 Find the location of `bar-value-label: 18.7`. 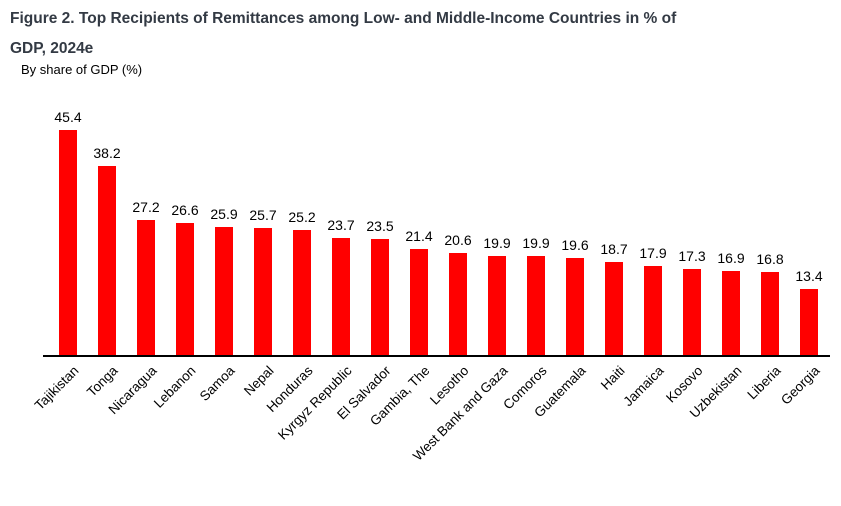

bar-value-label: 18.7 is located at coordinates (614, 249).